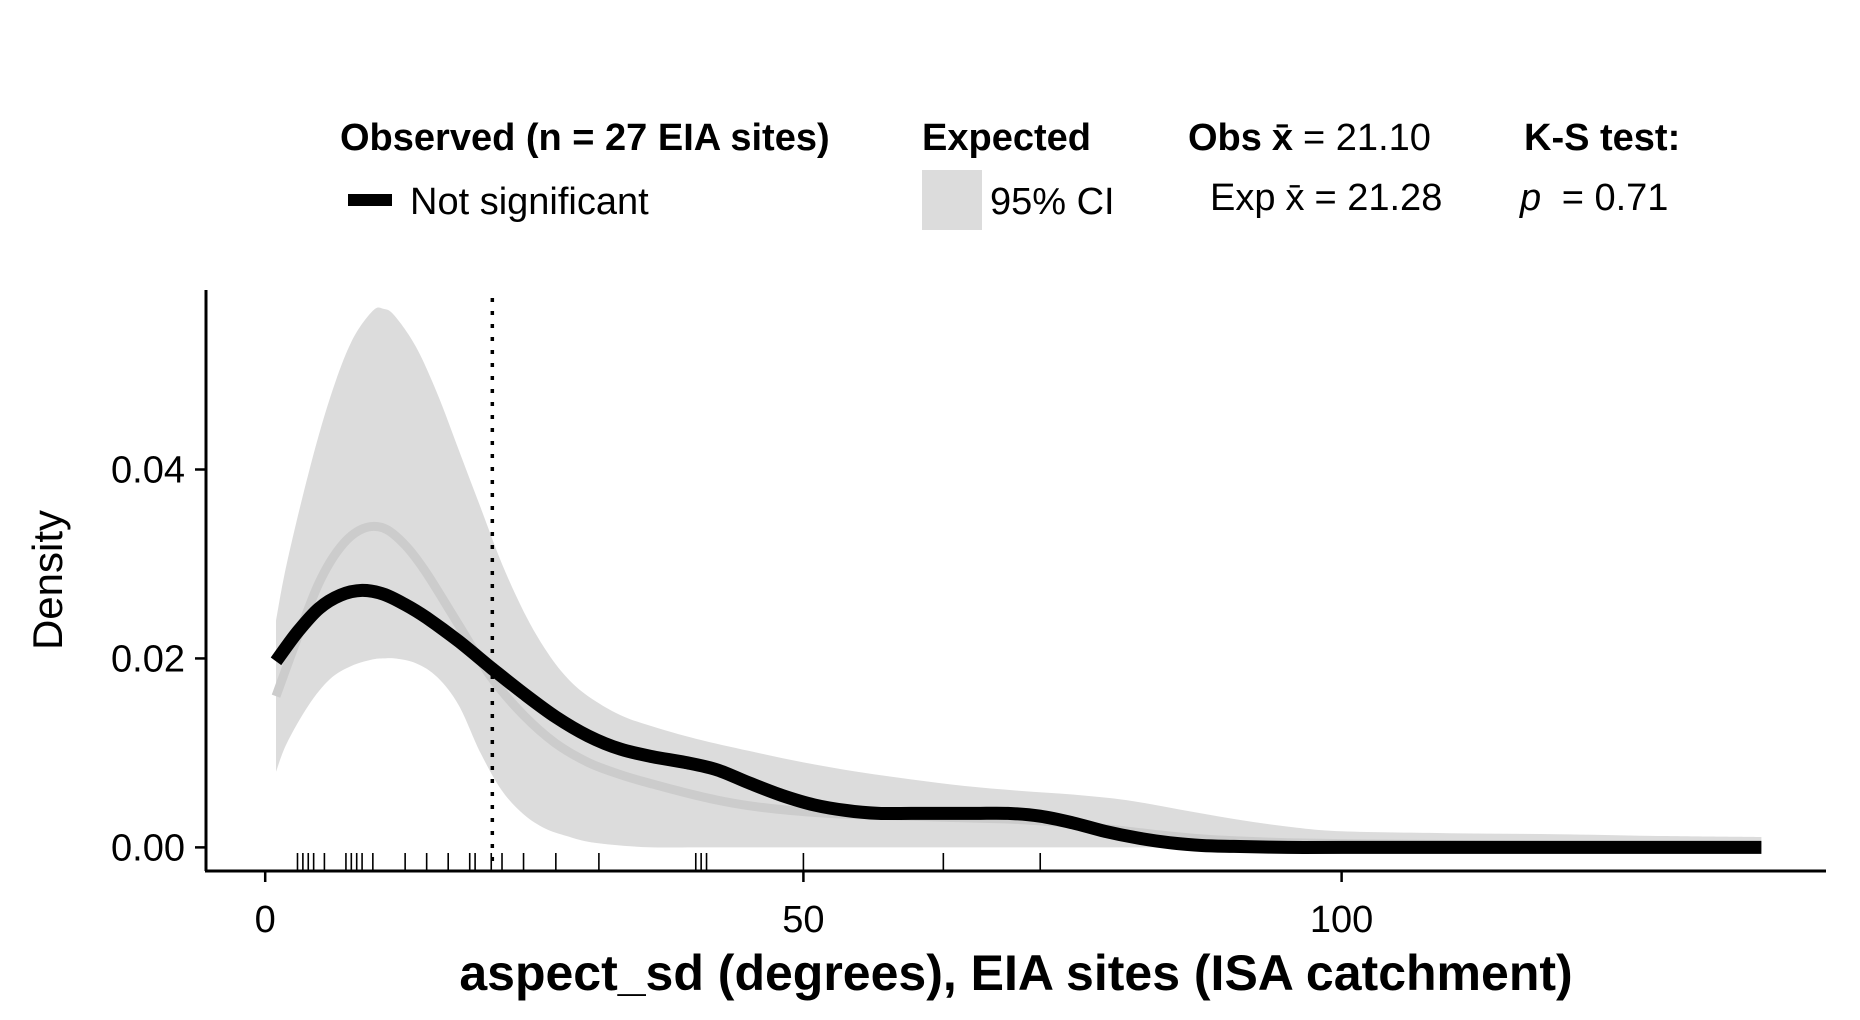 The image size is (1860, 1020). What do you see at coordinates (148, 848) in the screenshot?
I see `y-tick-label: 0.00` at bounding box center [148, 848].